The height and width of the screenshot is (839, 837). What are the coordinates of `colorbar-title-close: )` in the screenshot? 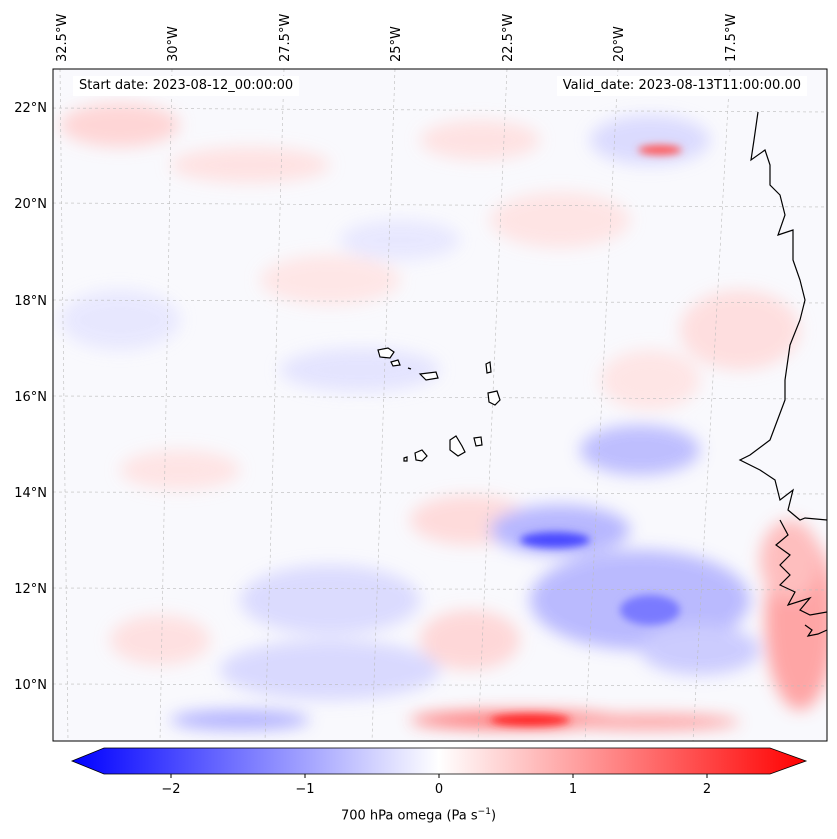 It's located at (493, 816).